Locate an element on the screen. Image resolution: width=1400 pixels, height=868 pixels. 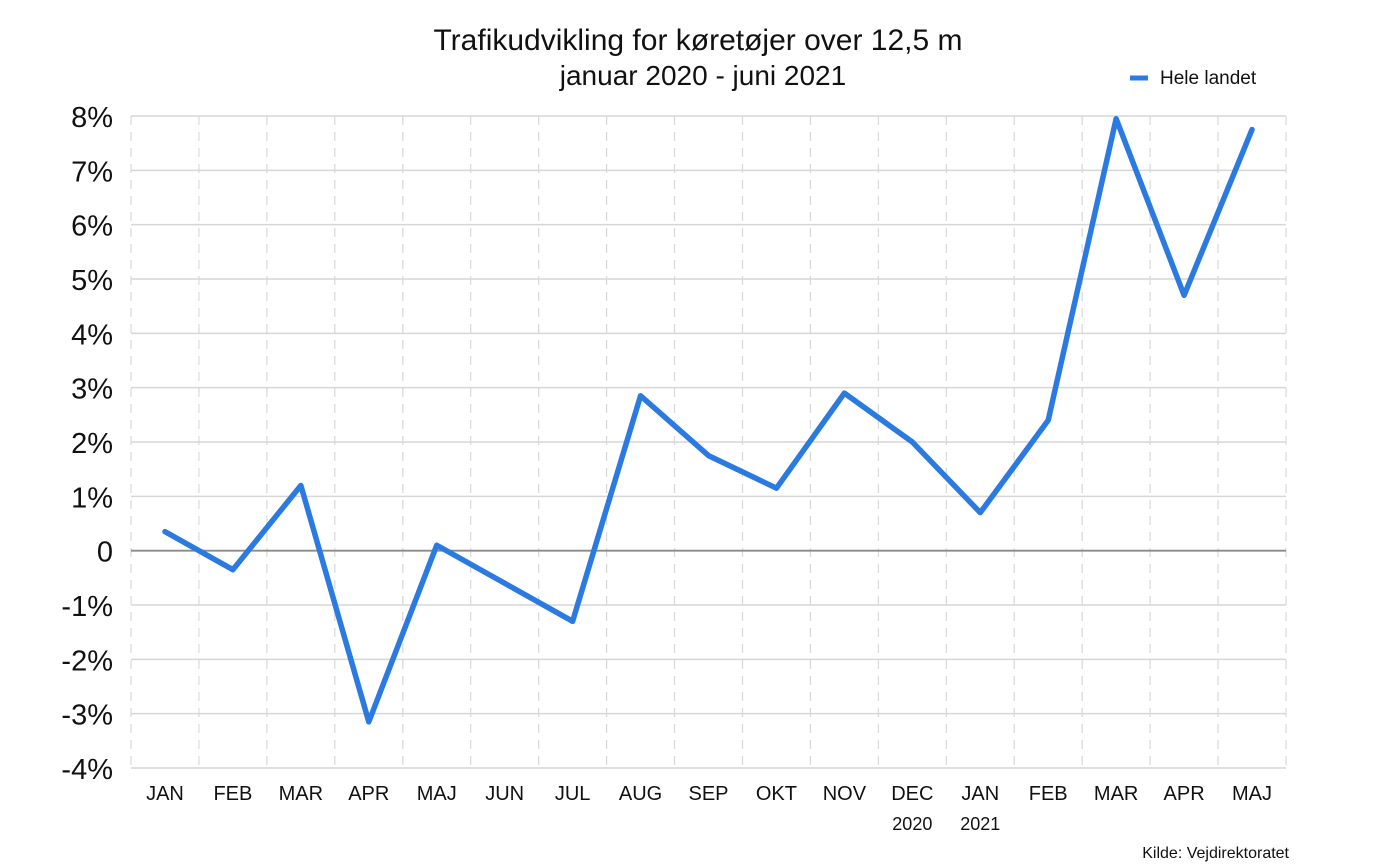
x-year-label: 2020 is located at coordinates (912, 824).